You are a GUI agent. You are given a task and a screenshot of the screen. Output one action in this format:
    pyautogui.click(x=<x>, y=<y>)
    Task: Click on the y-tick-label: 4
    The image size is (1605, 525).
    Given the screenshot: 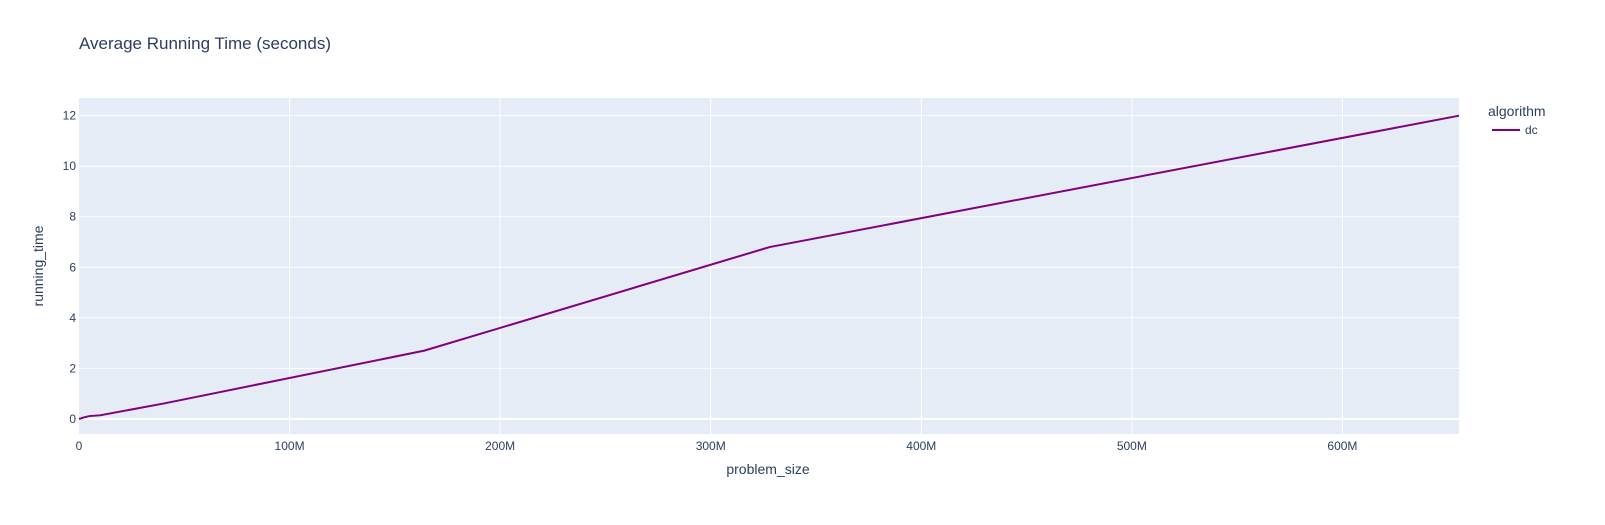 What is the action you would take?
    pyautogui.click(x=72, y=318)
    